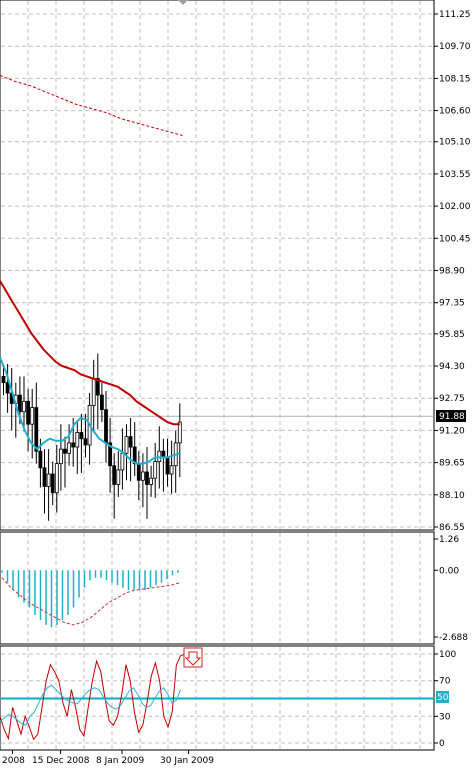 The image size is (475, 769). I want to click on current-price-label: 91.88, so click(452, 417).